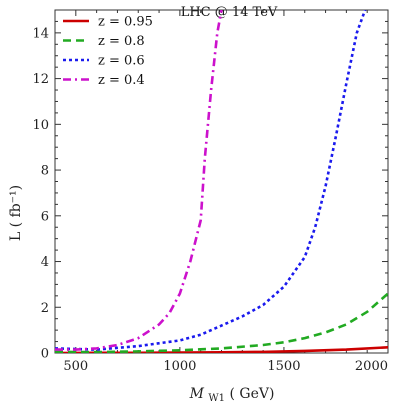  I want to click on y-axis-title: L ( fb⁻¹), so click(16, 213).